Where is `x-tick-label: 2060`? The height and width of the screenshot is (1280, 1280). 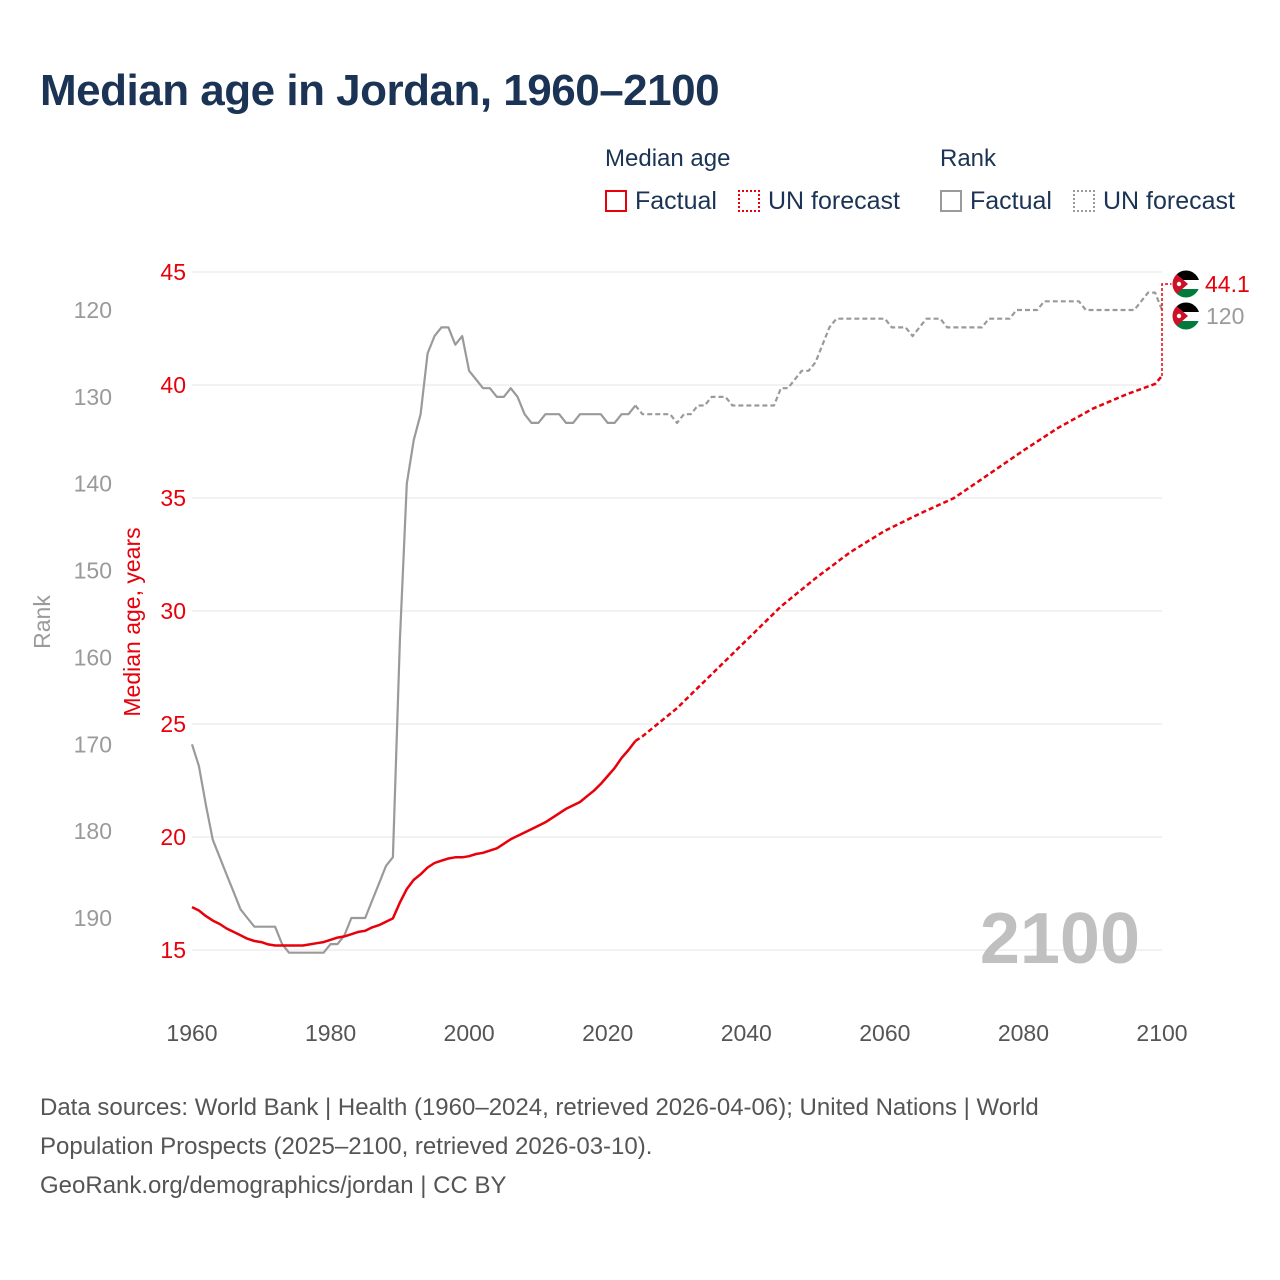
x-tick-label: 2060 is located at coordinates (884, 1033).